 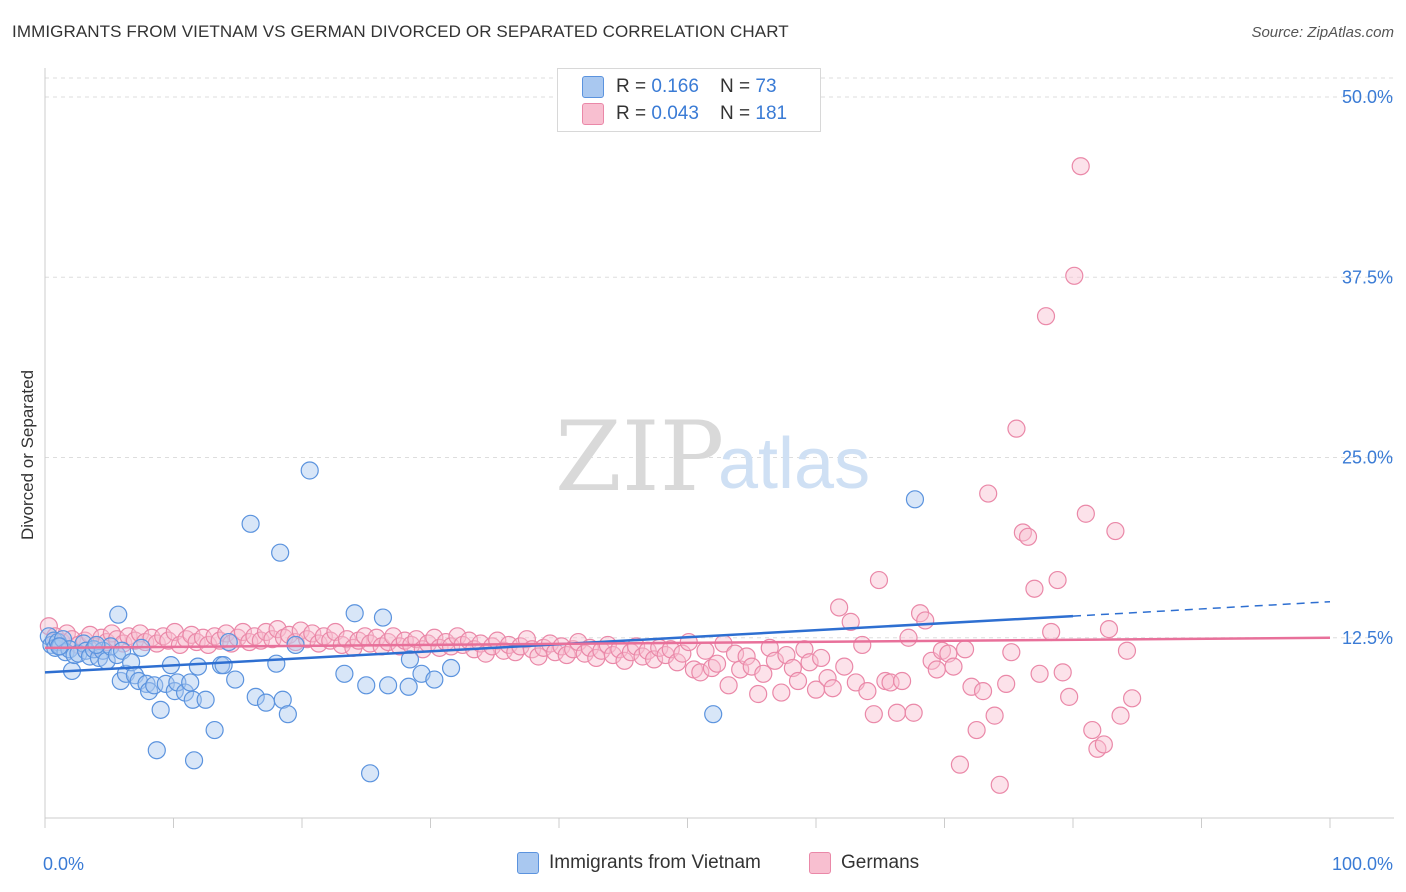 I want to click on x-tick-labels: 0.0% 100.0%, so click(x=718, y=864).